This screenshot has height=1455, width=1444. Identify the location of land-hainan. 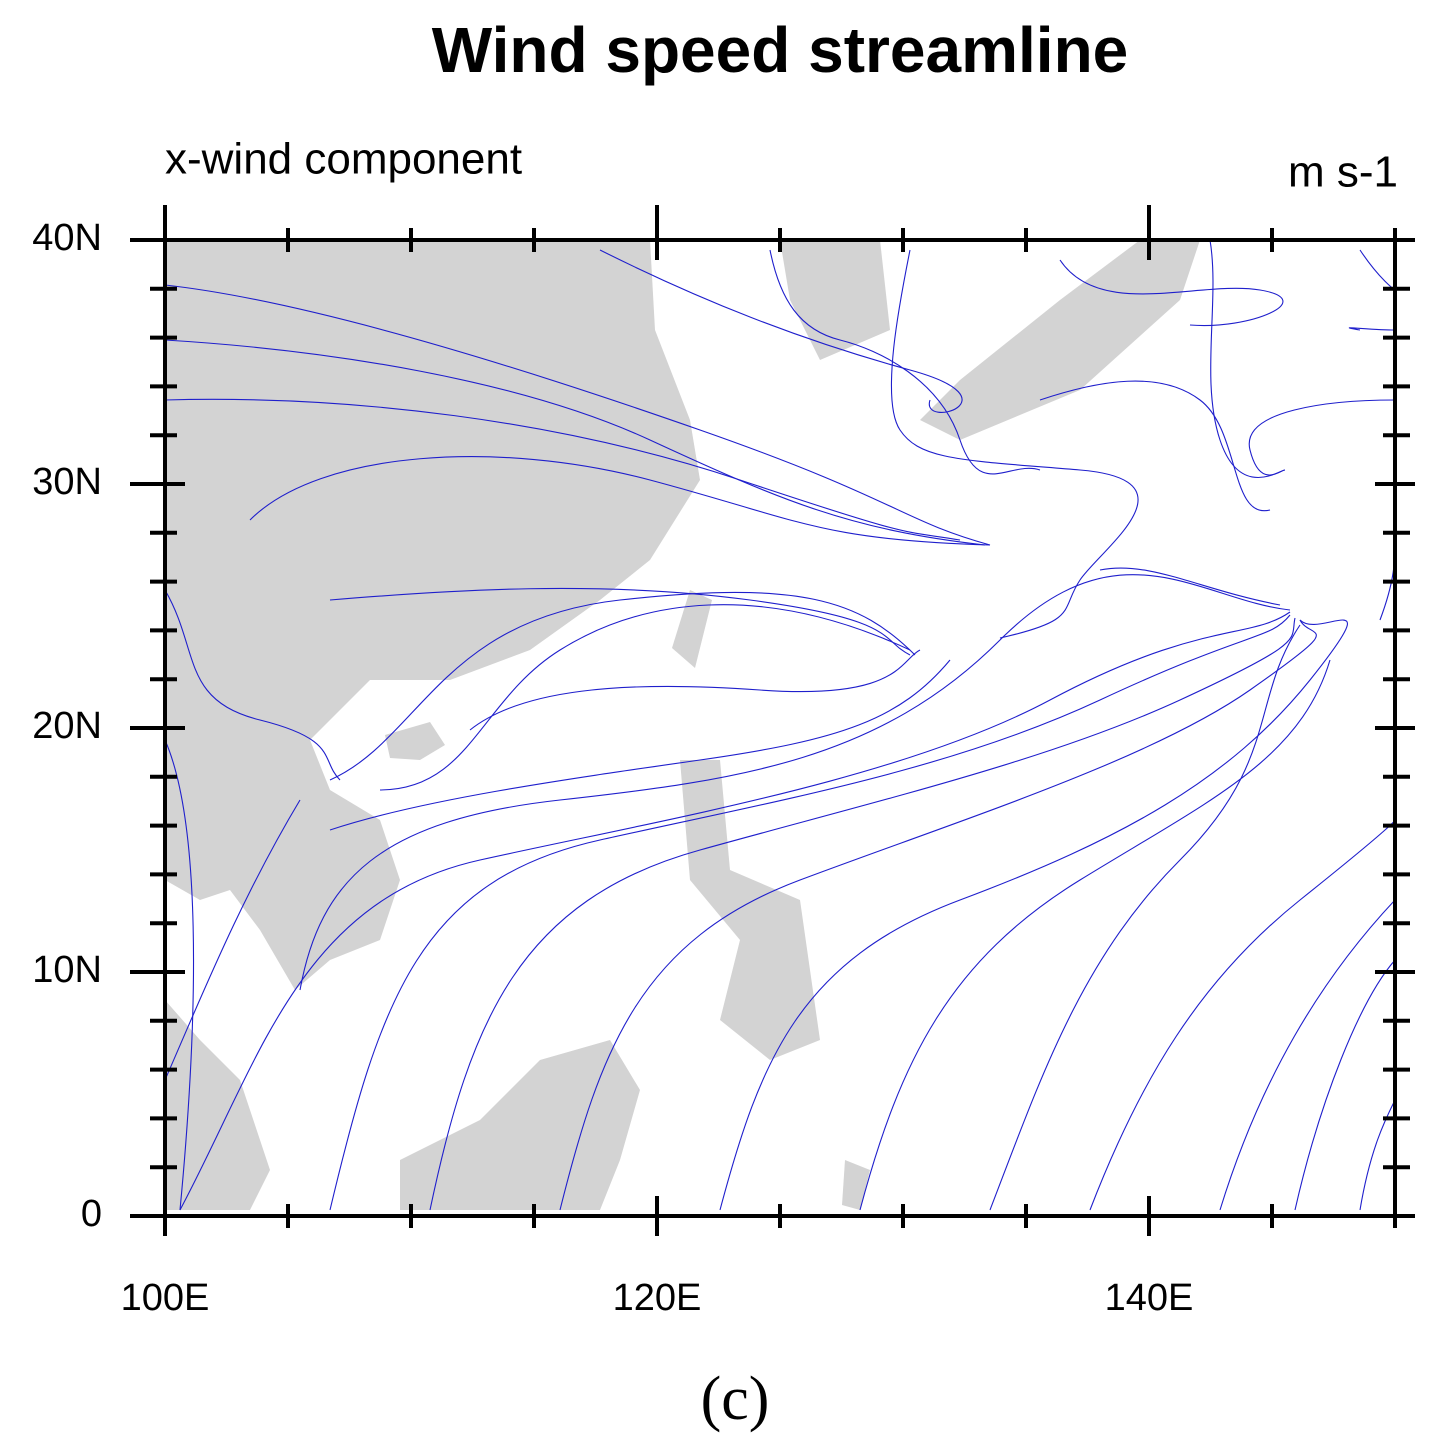
(415, 741).